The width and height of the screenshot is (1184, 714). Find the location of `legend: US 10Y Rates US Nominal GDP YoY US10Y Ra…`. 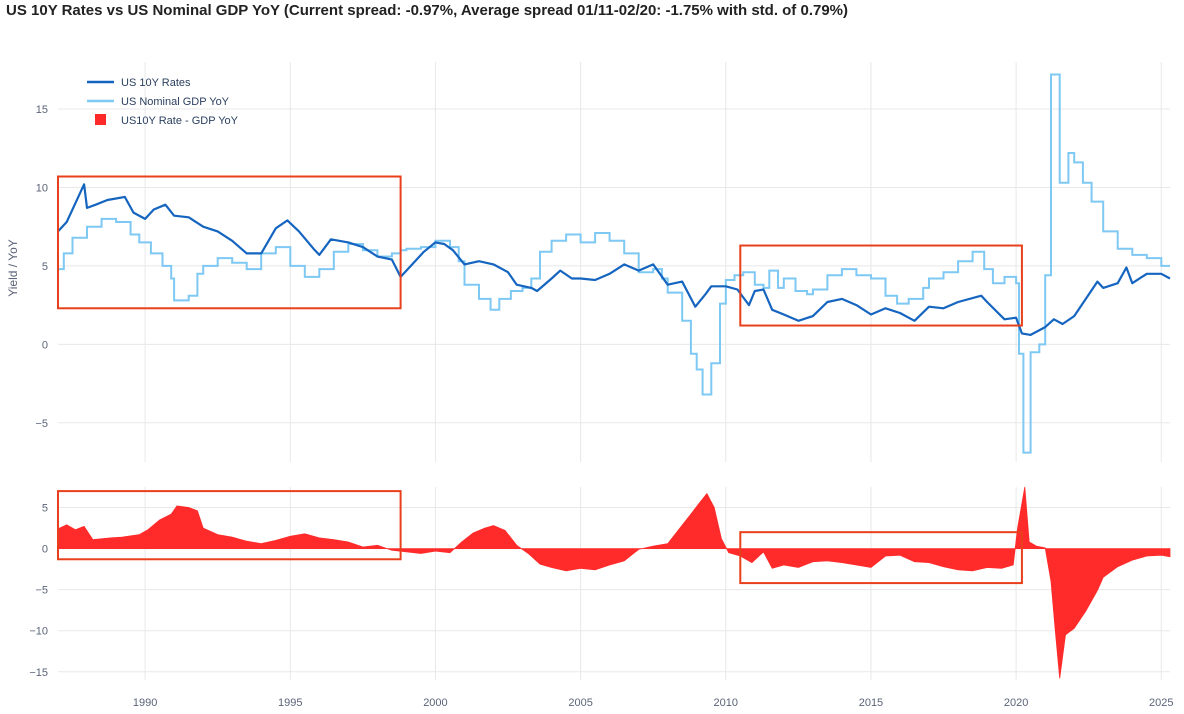

legend: US 10Y Rates US Nominal GDP YoY US10Y Ra… is located at coordinates (163, 102).